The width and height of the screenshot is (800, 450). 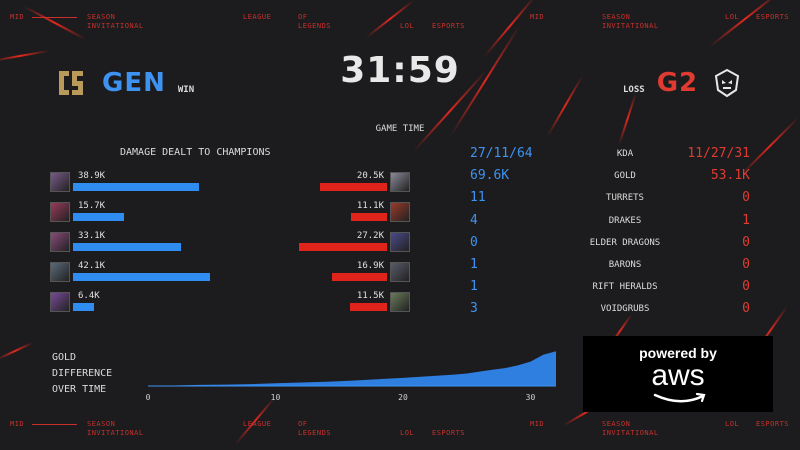 What do you see at coordinates (140, 212) in the screenshot?
I see `blue-damage-row: 15.7K` at bounding box center [140, 212].